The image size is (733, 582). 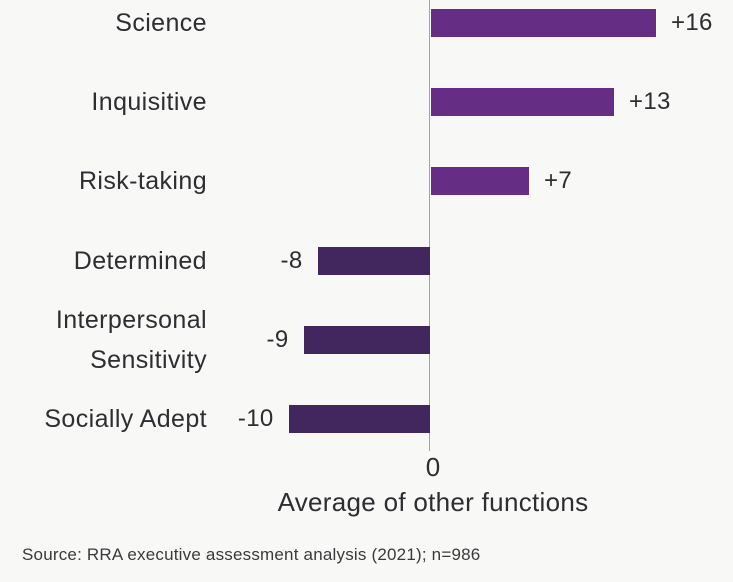 What do you see at coordinates (558, 180) in the screenshot?
I see `value-label: +7` at bounding box center [558, 180].